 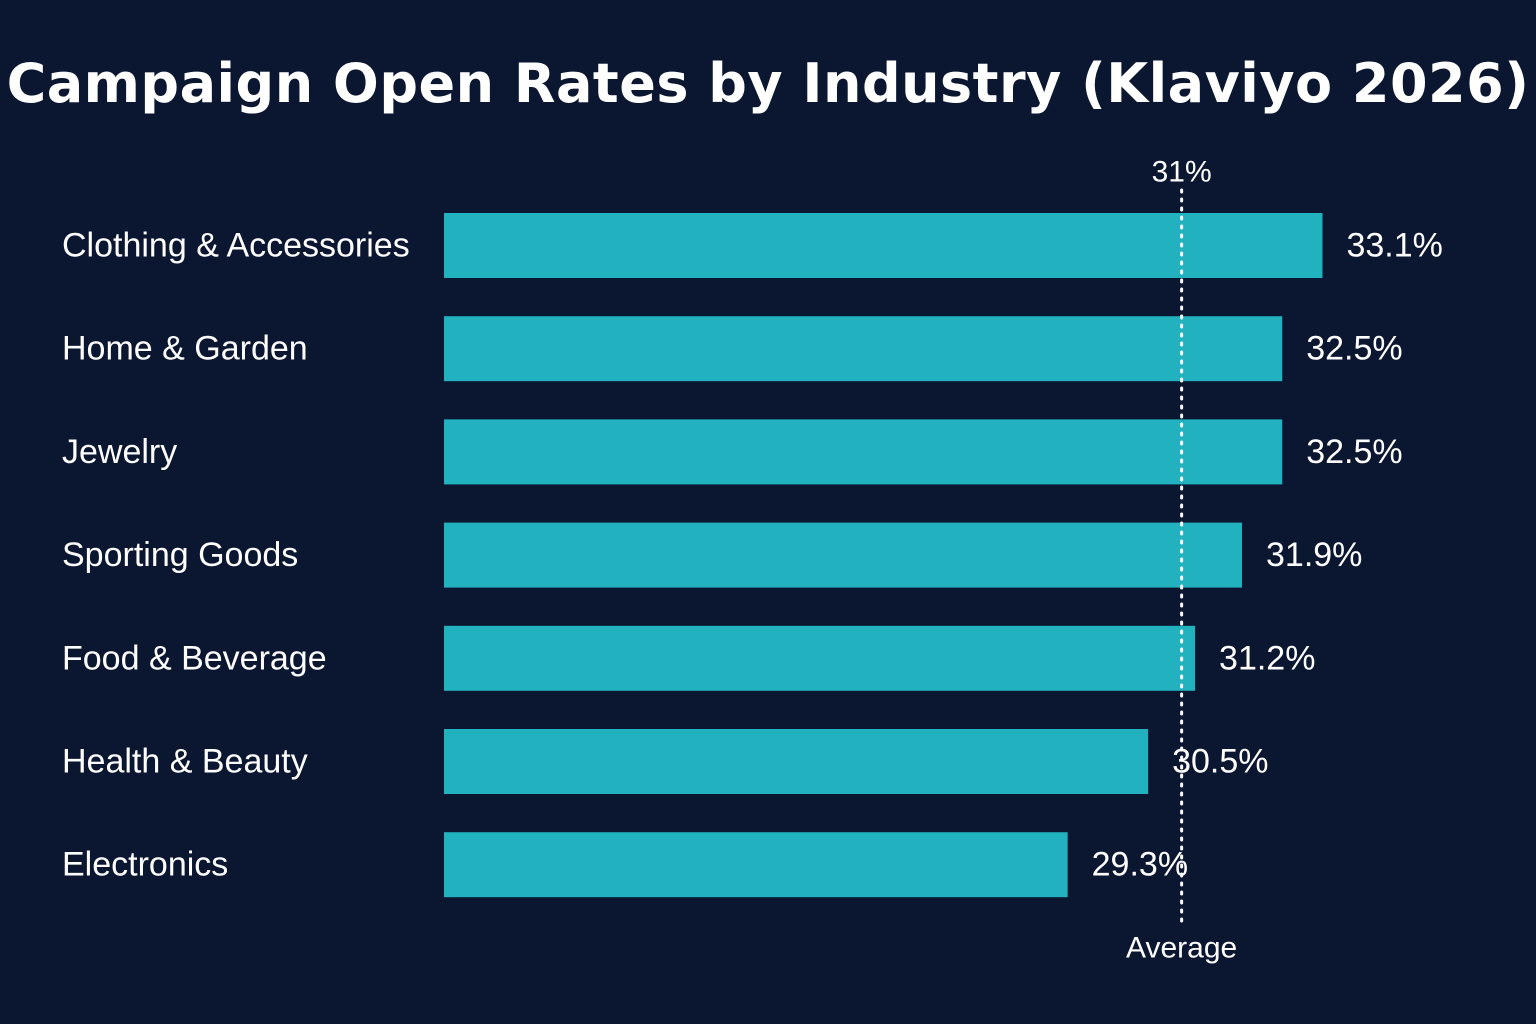 What do you see at coordinates (236, 246) in the screenshot?
I see `category-label: Clothing & Accessories` at bounding box center [236, 246].